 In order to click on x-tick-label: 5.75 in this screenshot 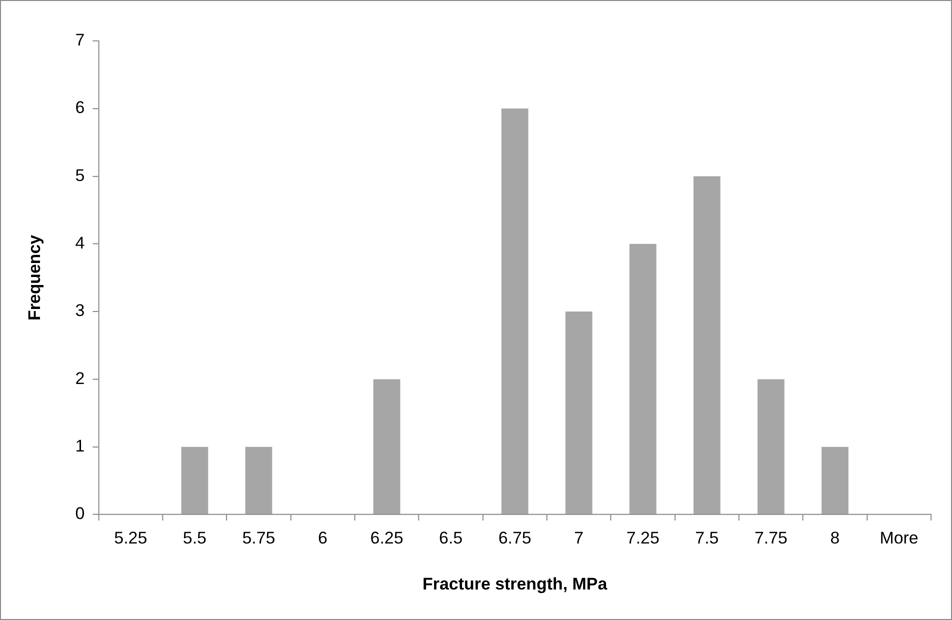, I will do `click(259, 538)`.